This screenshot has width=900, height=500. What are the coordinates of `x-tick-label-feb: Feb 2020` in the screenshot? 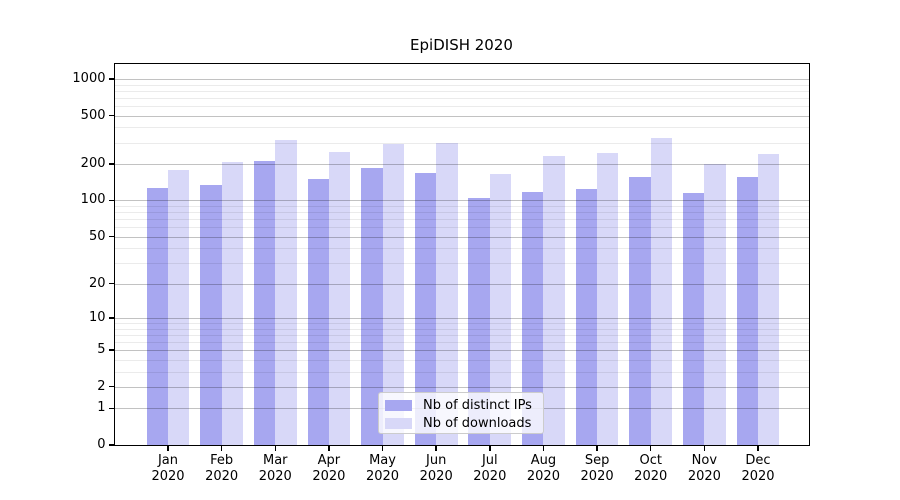 It's located at (222, 468).